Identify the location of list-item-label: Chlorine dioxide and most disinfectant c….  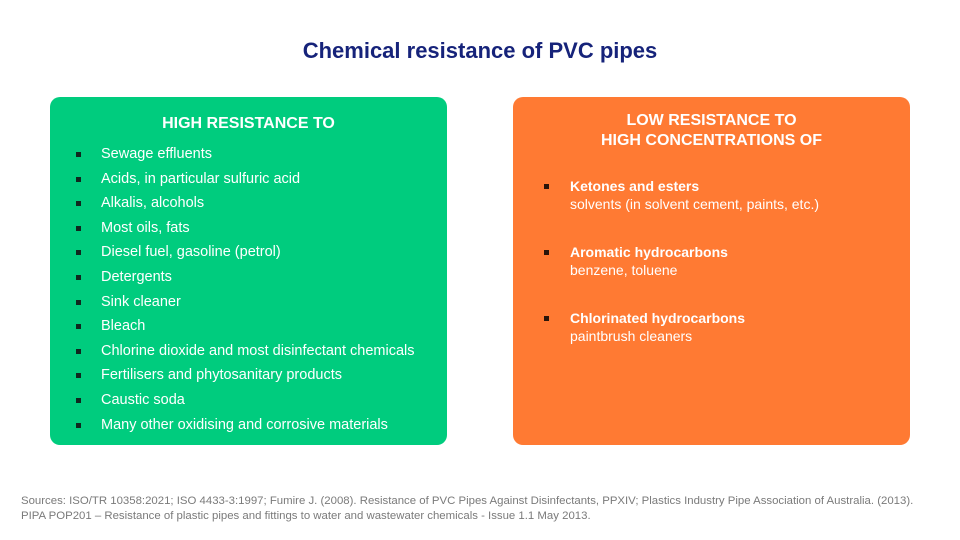
(258, 350).